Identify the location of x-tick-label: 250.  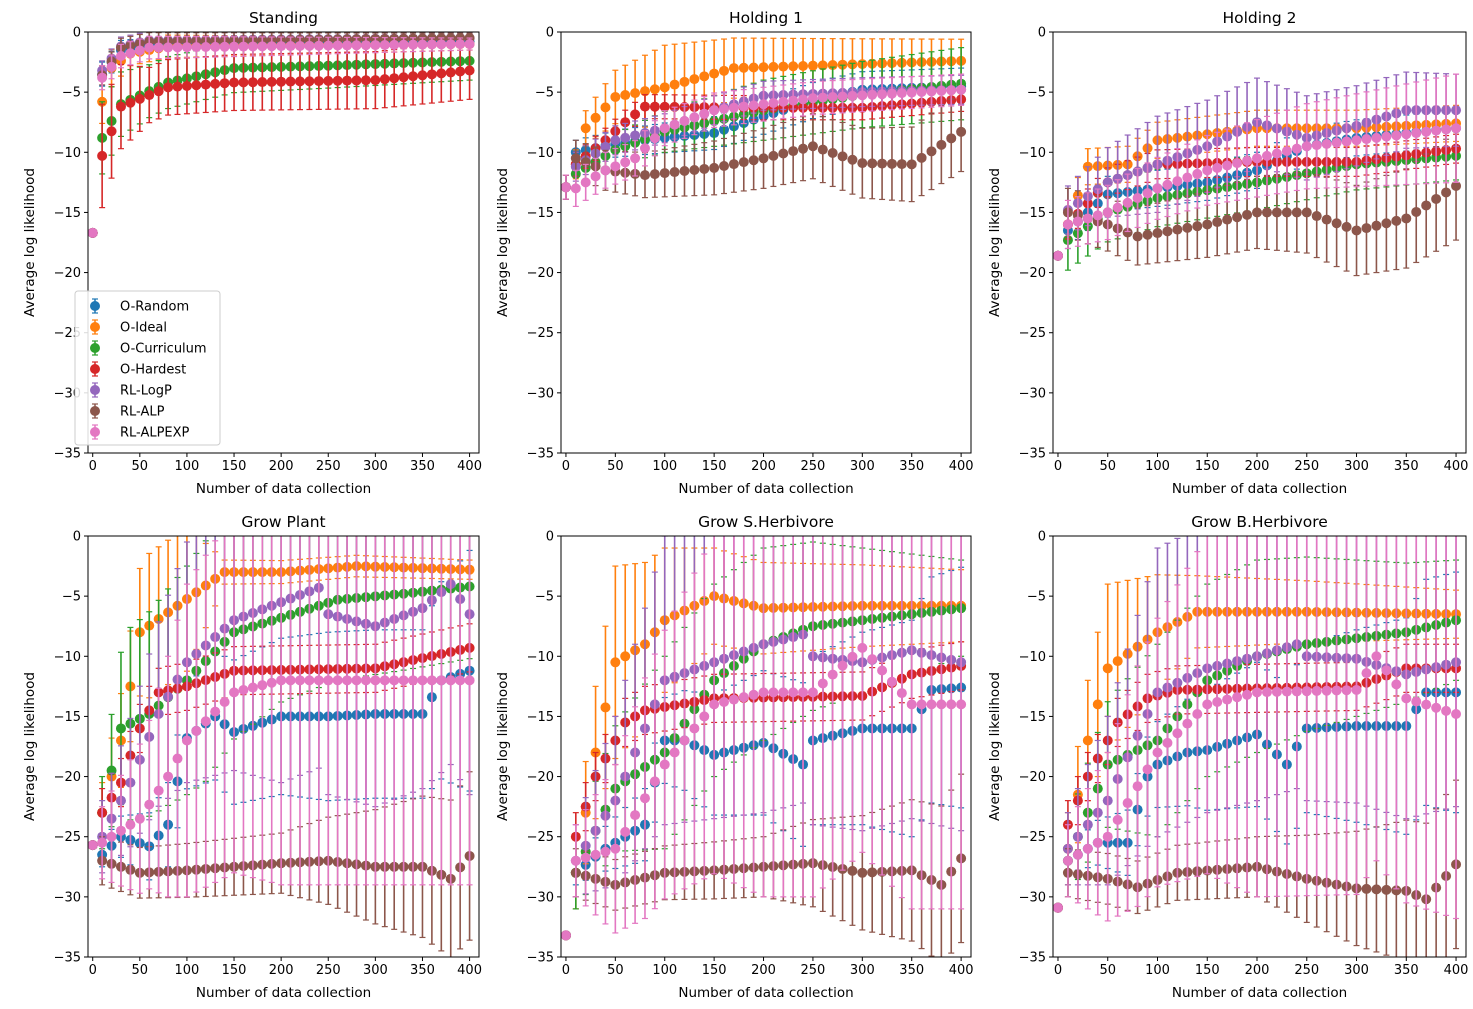
(1306, 466).